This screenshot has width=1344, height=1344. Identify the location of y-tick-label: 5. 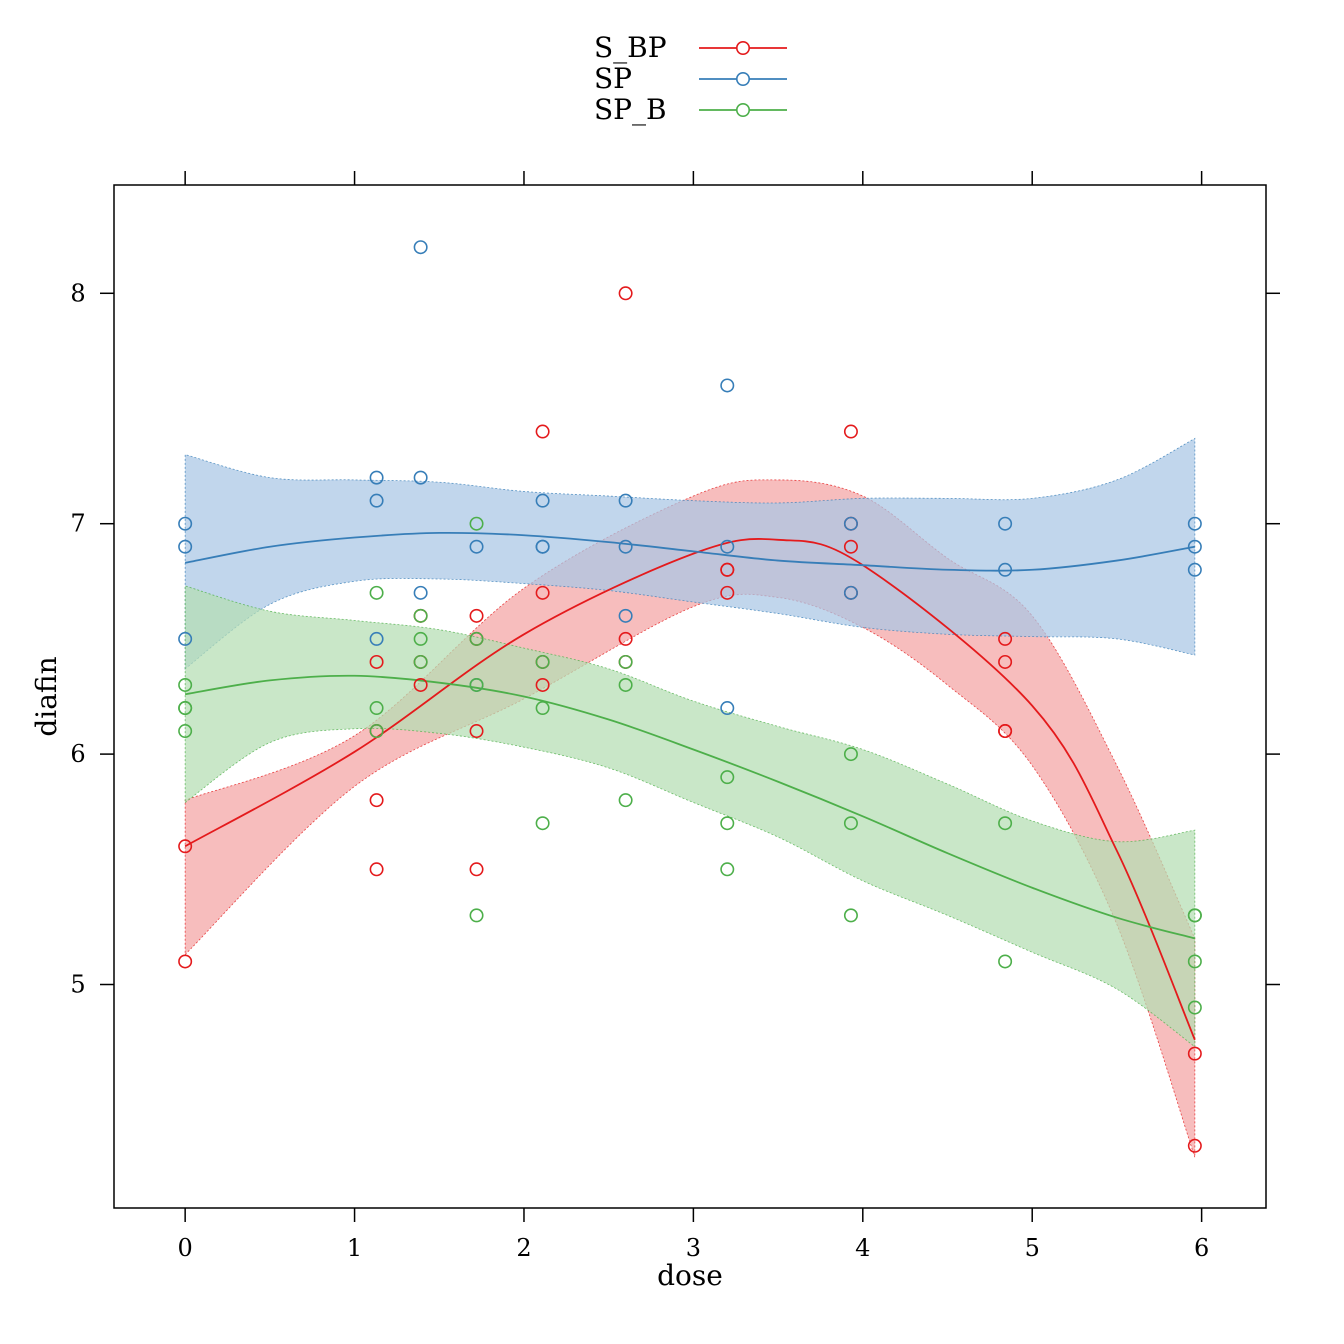
(77, 985).